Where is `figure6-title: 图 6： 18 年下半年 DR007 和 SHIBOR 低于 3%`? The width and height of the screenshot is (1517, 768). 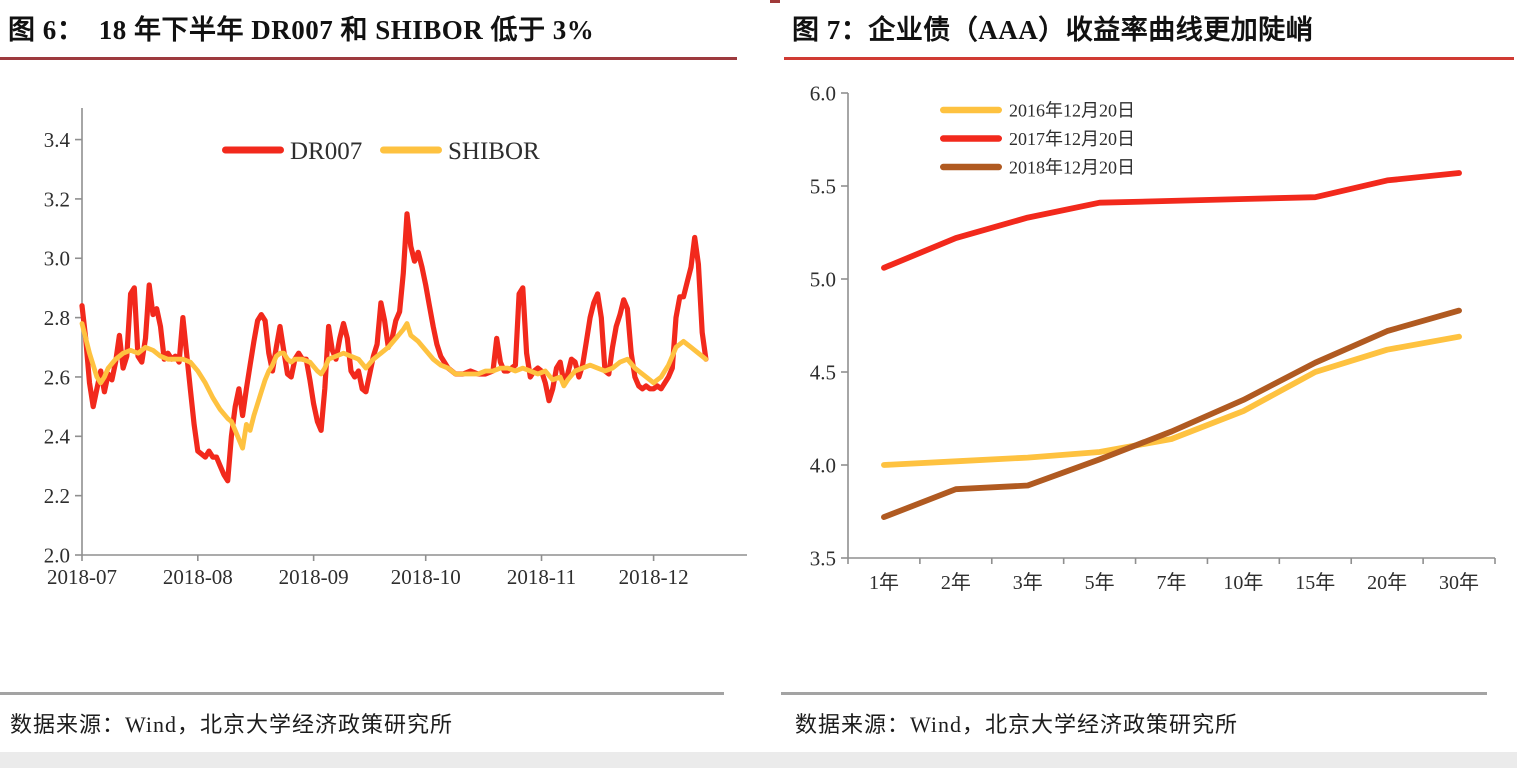
figure6-title: 图 6： 18 年下半年 DR007 和 SHIBOR 低于 3% is located at coordinates (301, 30).